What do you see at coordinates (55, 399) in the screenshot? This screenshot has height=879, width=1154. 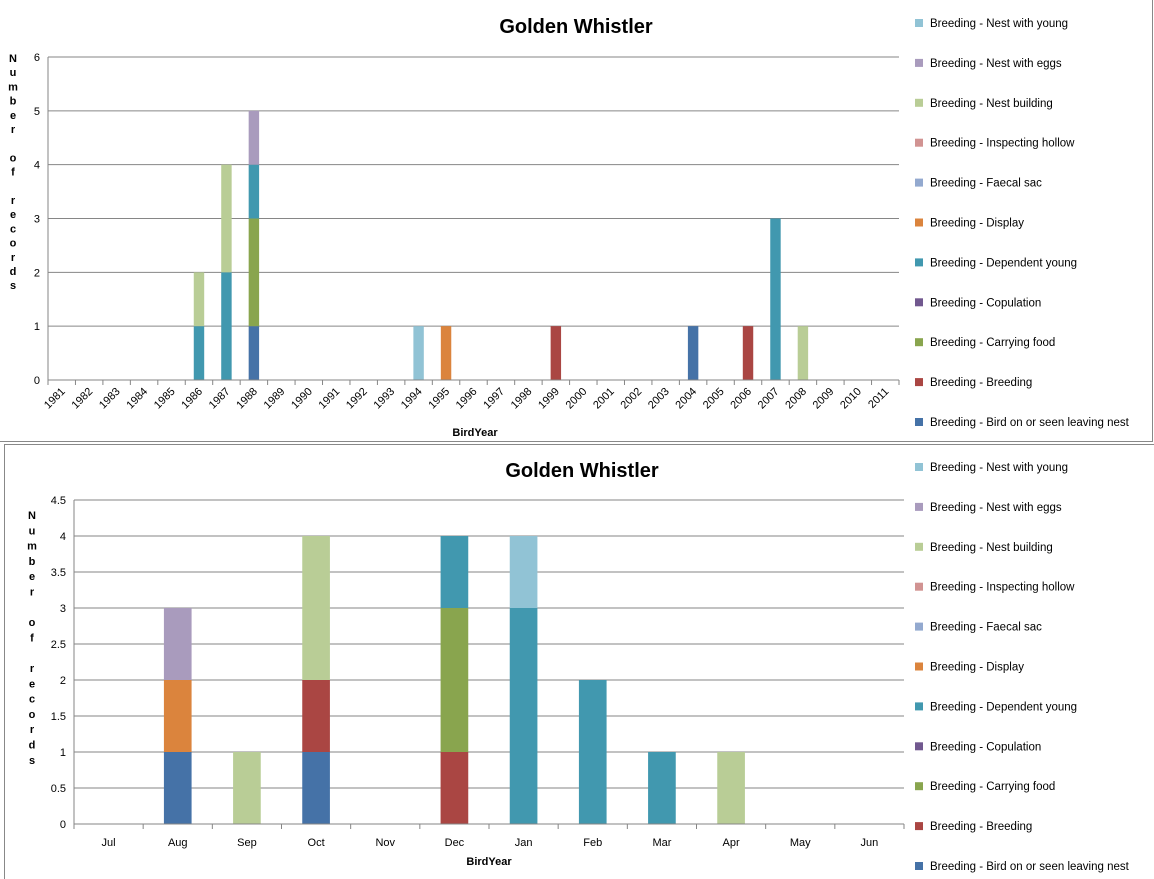 I see `x-tick-label: 1981` at bounding box center [55, 399].